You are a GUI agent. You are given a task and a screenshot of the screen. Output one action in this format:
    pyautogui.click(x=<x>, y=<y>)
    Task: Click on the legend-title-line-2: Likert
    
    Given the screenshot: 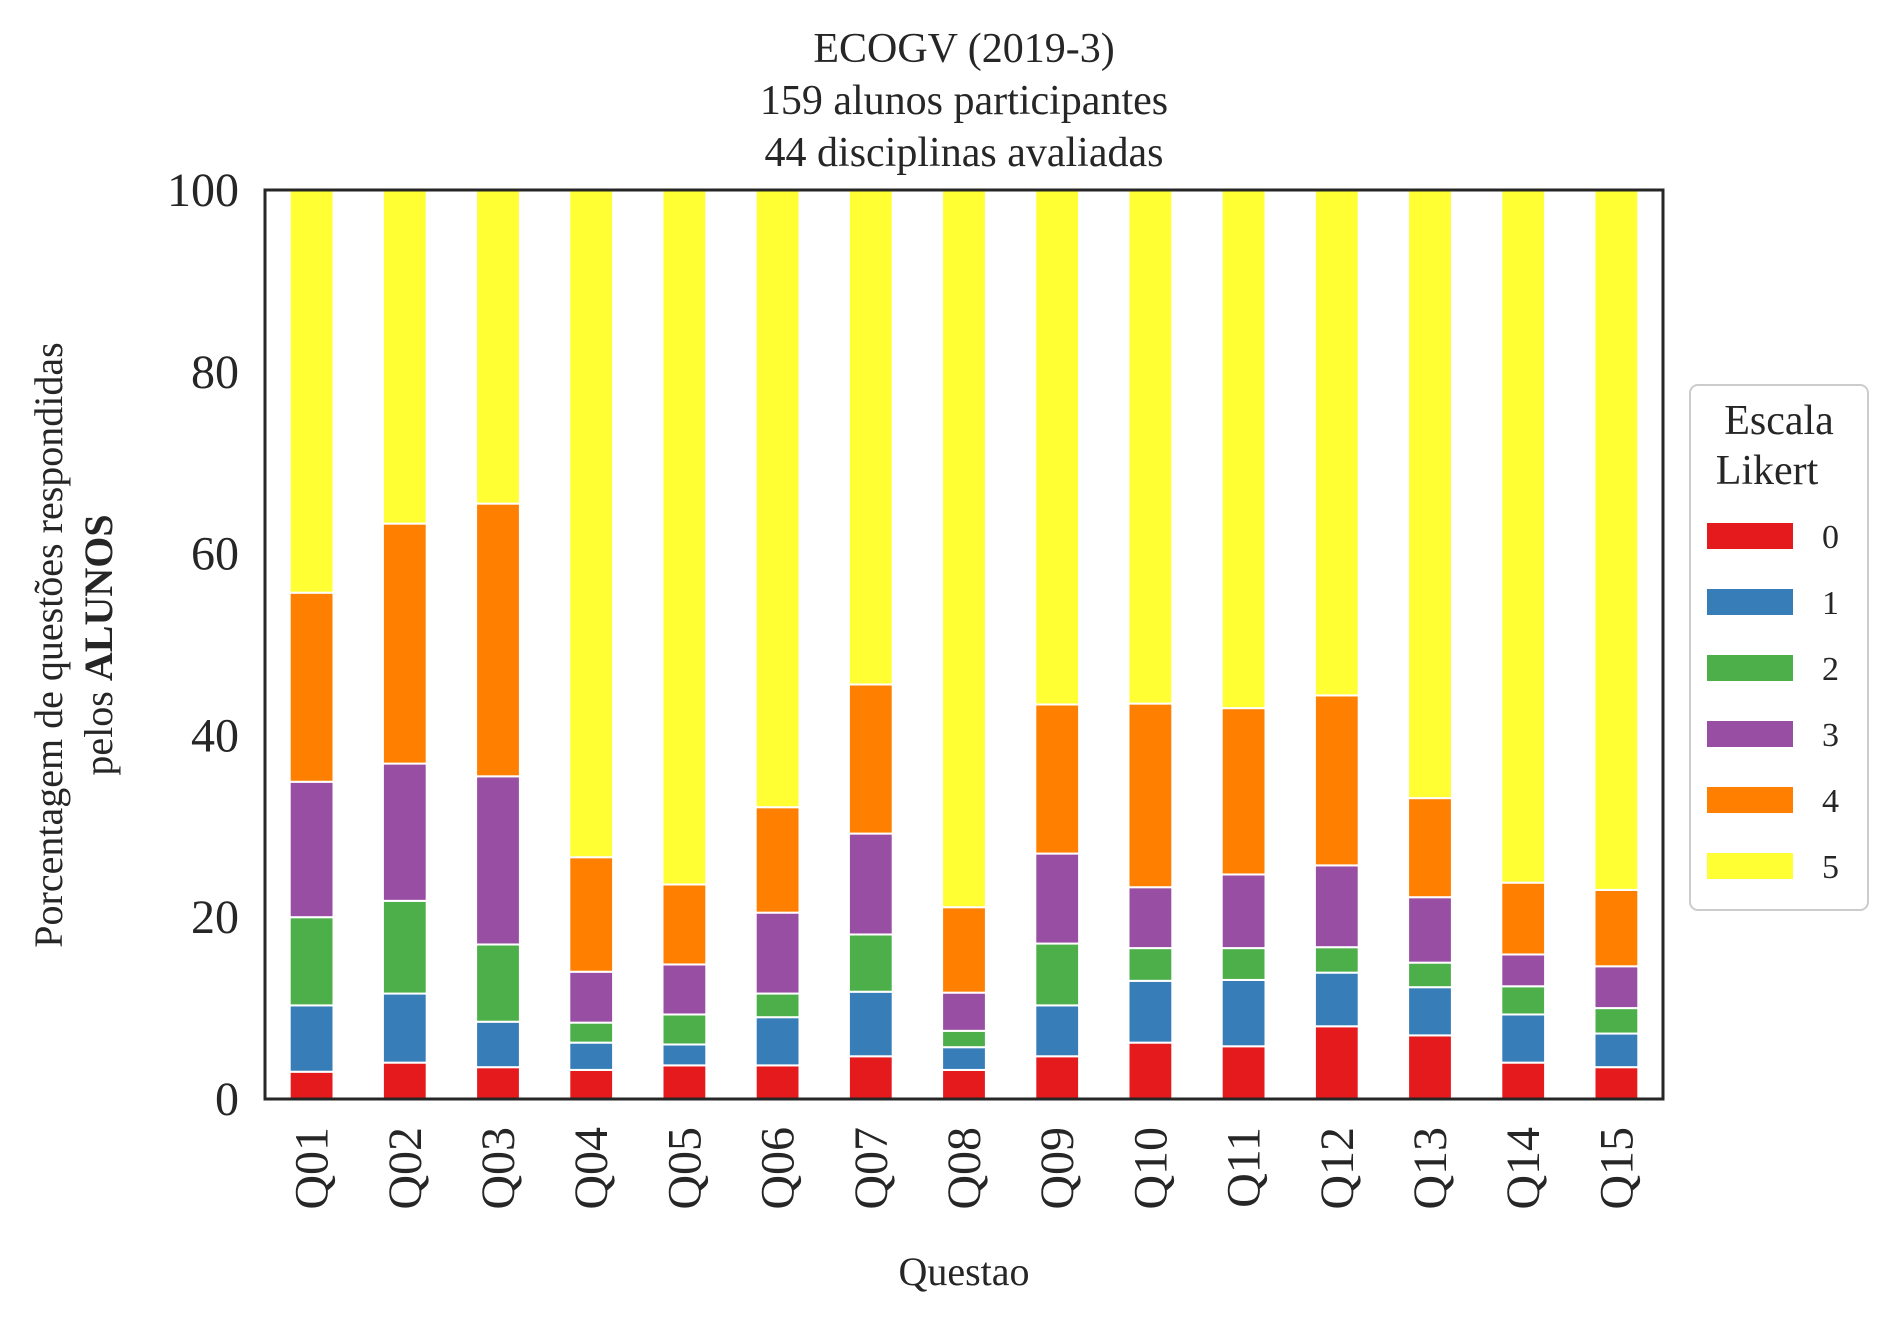 What is the action you would take?
    pyautogui.click(x=1767, y=471)
    